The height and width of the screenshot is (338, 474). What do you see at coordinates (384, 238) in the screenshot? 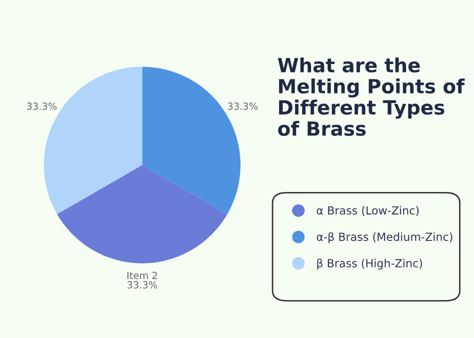
I see `legend-label: α-β Brass (Medium-Zinc)` at bounding box center [384, 238].